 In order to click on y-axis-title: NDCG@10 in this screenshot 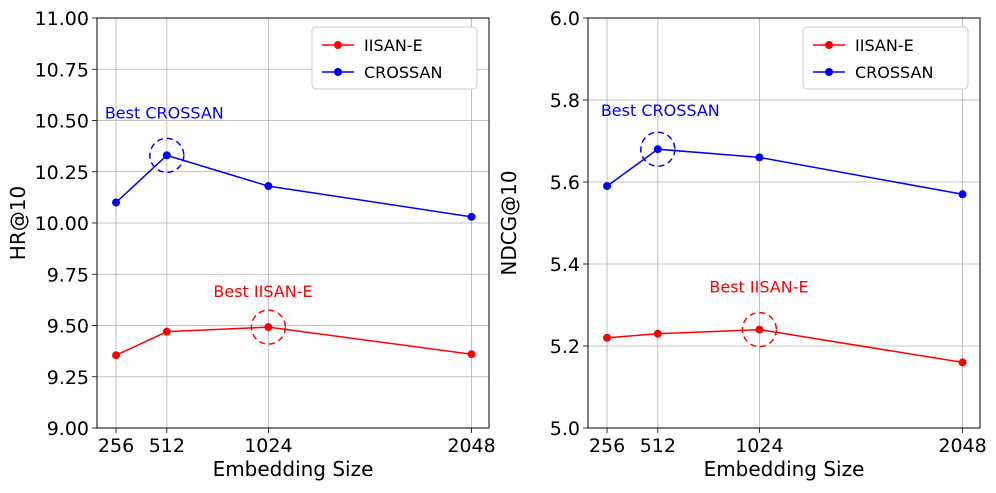, I will do `click(509, 222)`.